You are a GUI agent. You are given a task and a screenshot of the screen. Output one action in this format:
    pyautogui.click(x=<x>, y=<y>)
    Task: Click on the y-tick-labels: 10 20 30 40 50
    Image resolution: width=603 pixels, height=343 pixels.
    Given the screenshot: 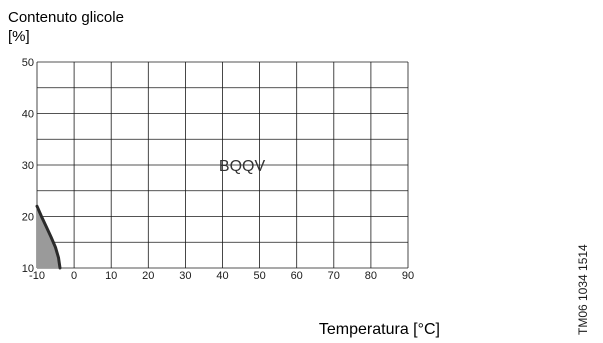 What is the action you would take?
    pyautogui.click(x=28, y=166)
    